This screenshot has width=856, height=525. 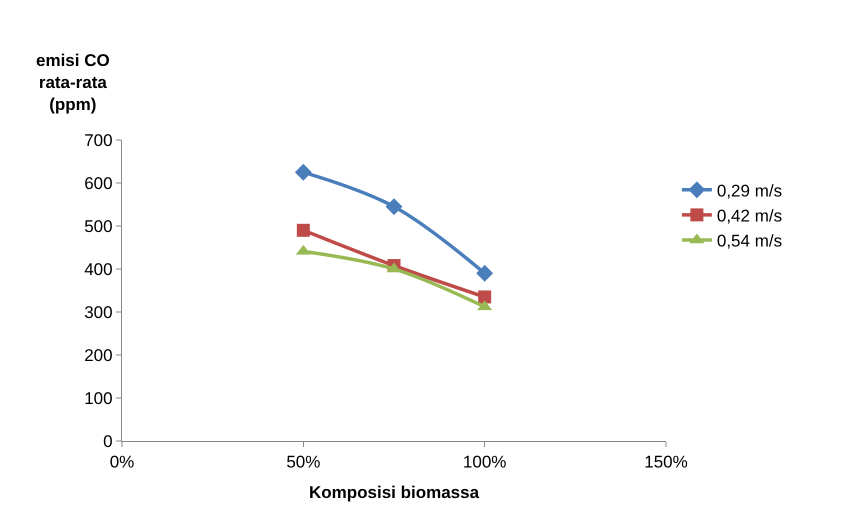 I want to click on y-tick-label: 500, so click(x=98, y=226).